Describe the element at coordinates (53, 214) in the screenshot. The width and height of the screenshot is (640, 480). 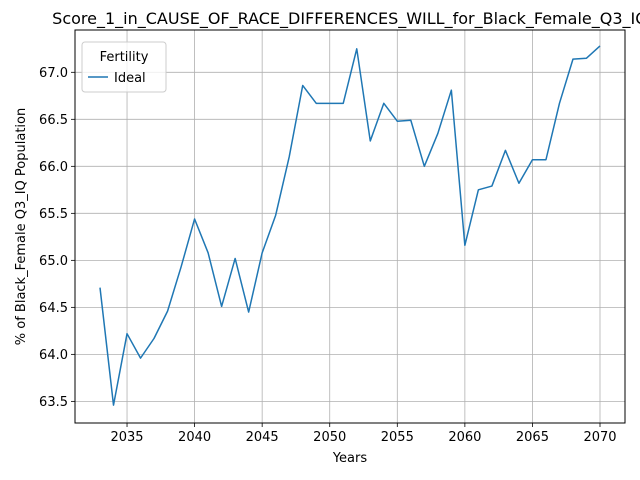
I see `y-tick-label: 65.5` at that location.